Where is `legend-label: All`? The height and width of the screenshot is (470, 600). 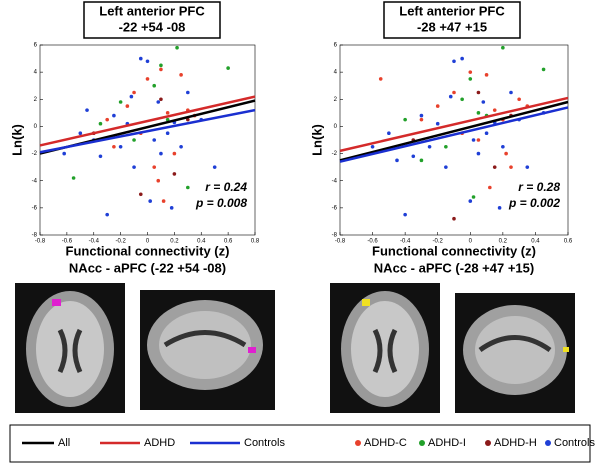 legend-label: All is located at coordinates (64, 443).